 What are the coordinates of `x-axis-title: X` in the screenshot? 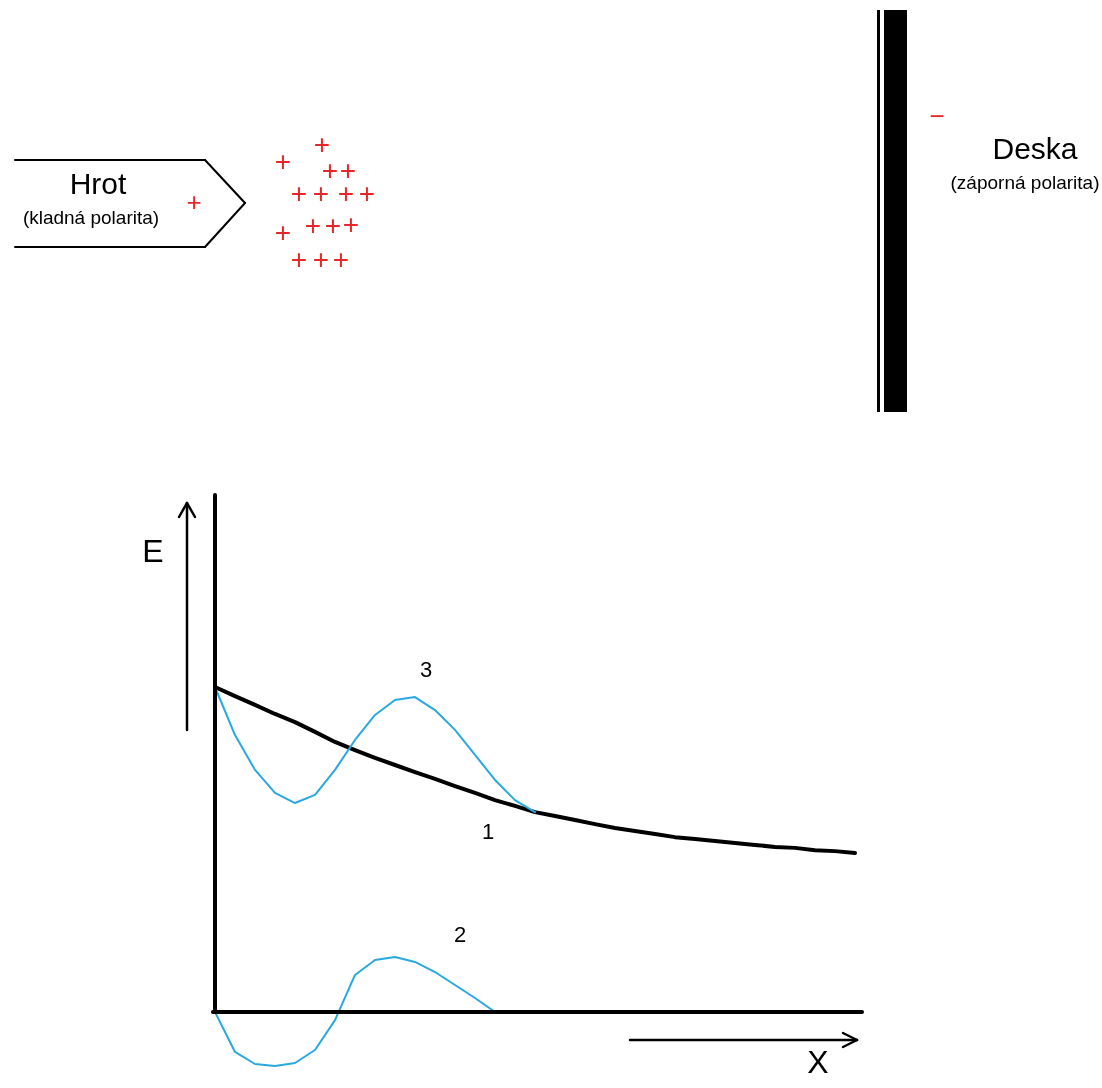 It's located at (818, 1062).